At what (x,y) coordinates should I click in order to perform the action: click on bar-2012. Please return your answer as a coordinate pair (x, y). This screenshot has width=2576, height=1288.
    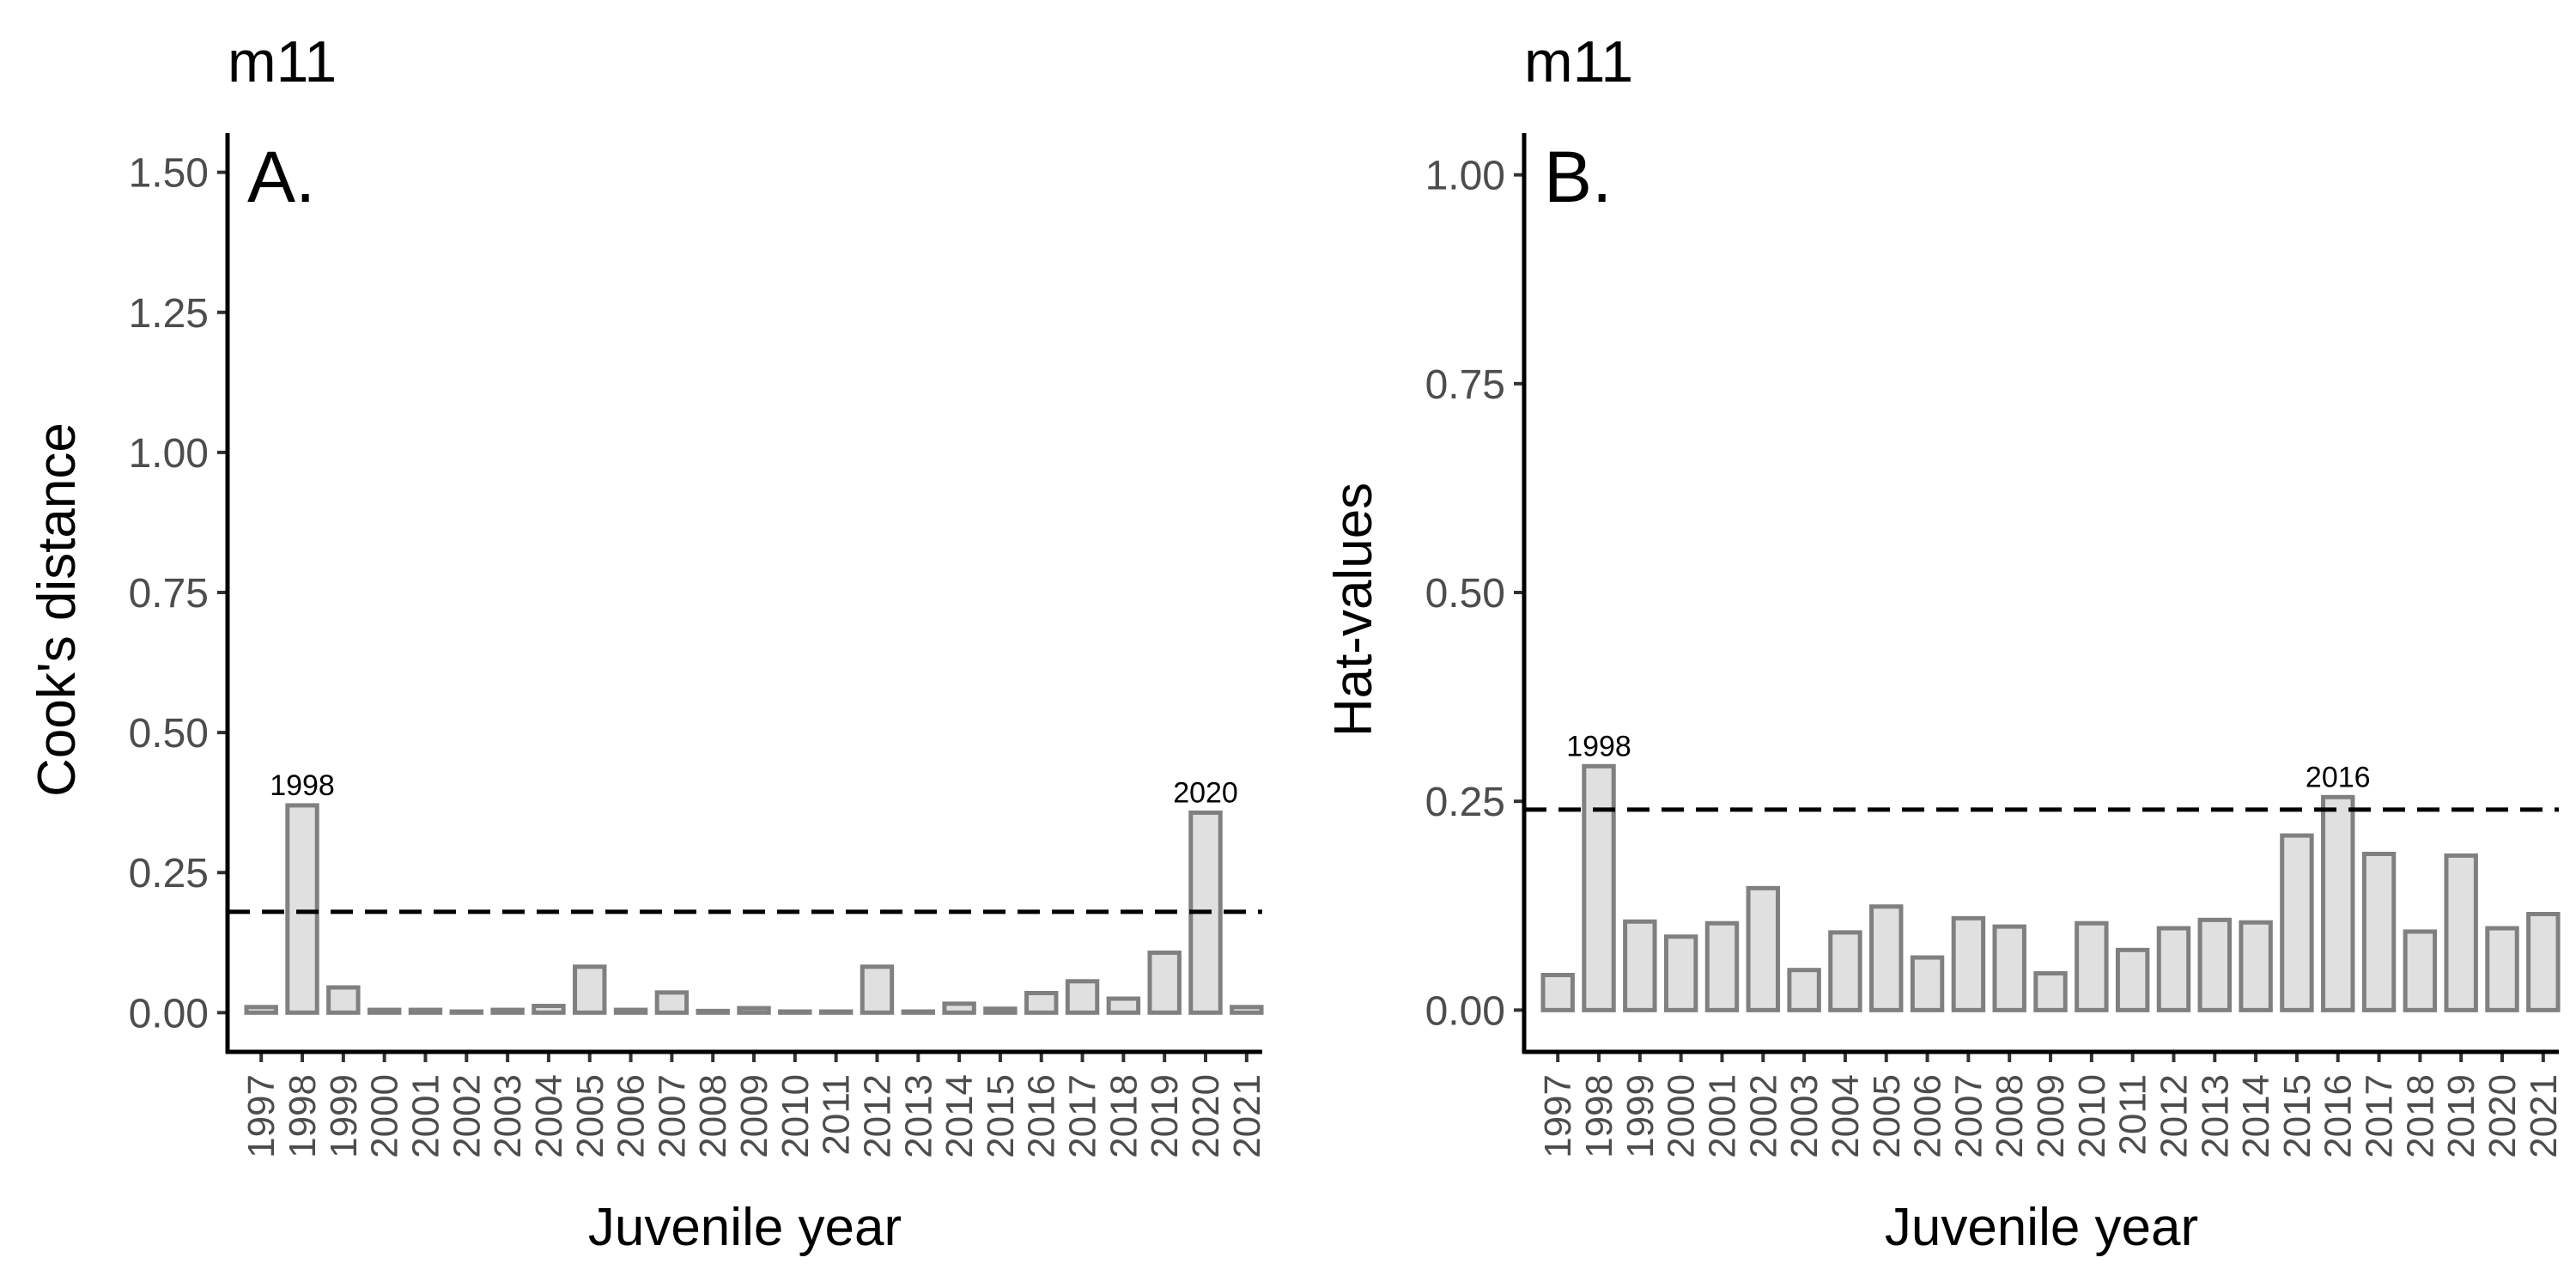
    Looking at the image, I should click on (878, 990).